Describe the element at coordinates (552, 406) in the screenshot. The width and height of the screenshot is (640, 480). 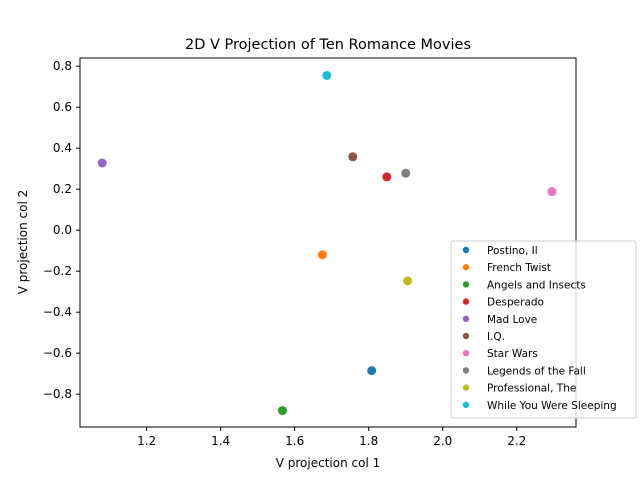
I see `legend-label: While You Were Sleeping` at that location.